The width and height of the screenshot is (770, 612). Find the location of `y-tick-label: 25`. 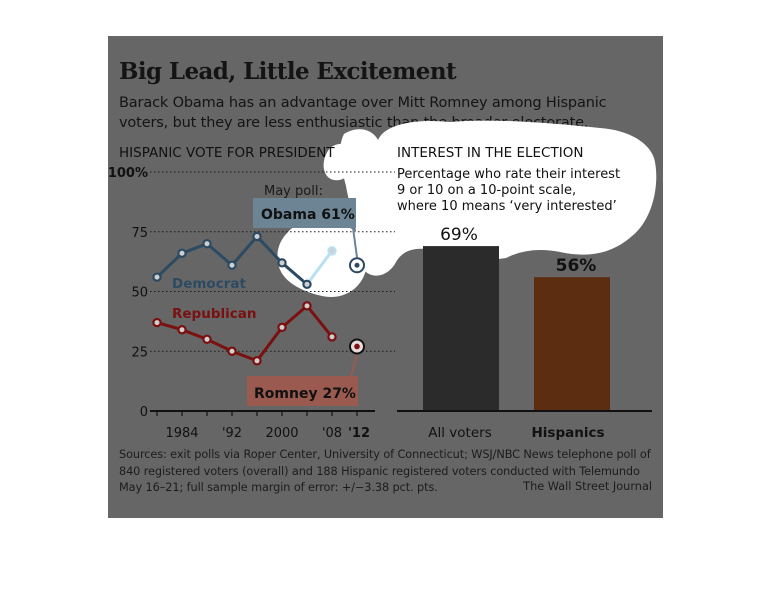

y-tick-label: 25 is located at coordinates (139, 352).